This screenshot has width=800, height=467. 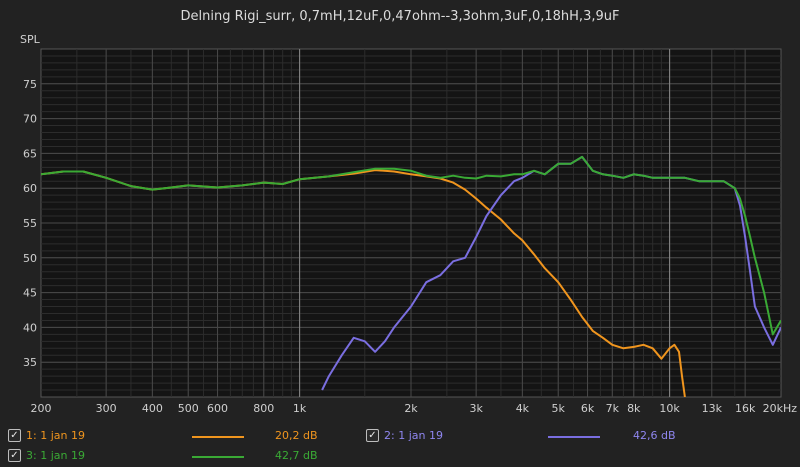 I want to click on series-1-value: 20,2 dB, so click(x=296, y=435).